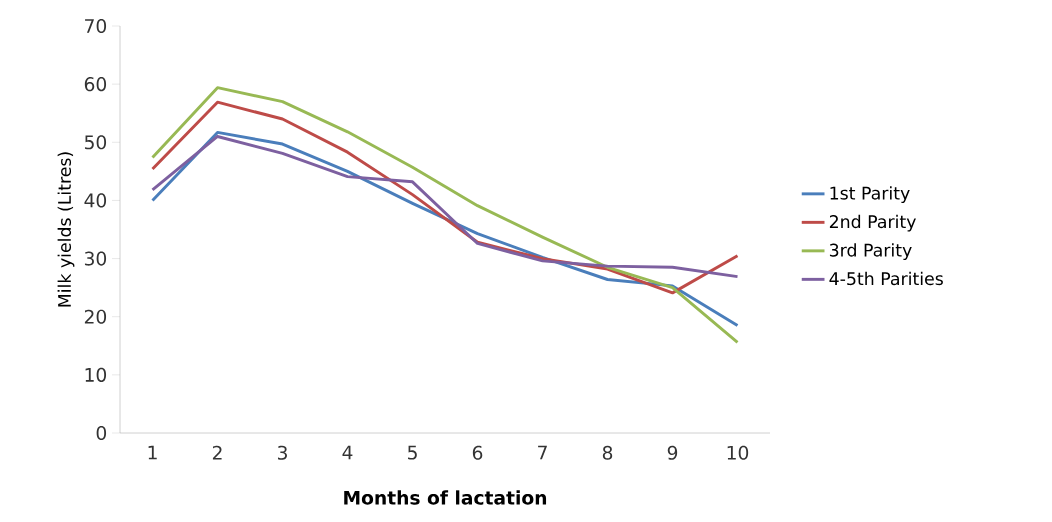 This screenshot has height=522, width=1052. What do you see at coordinates (96, 26) in the screenshot?
I see `y-tick-label: 70` at bounding box center [96, 26].